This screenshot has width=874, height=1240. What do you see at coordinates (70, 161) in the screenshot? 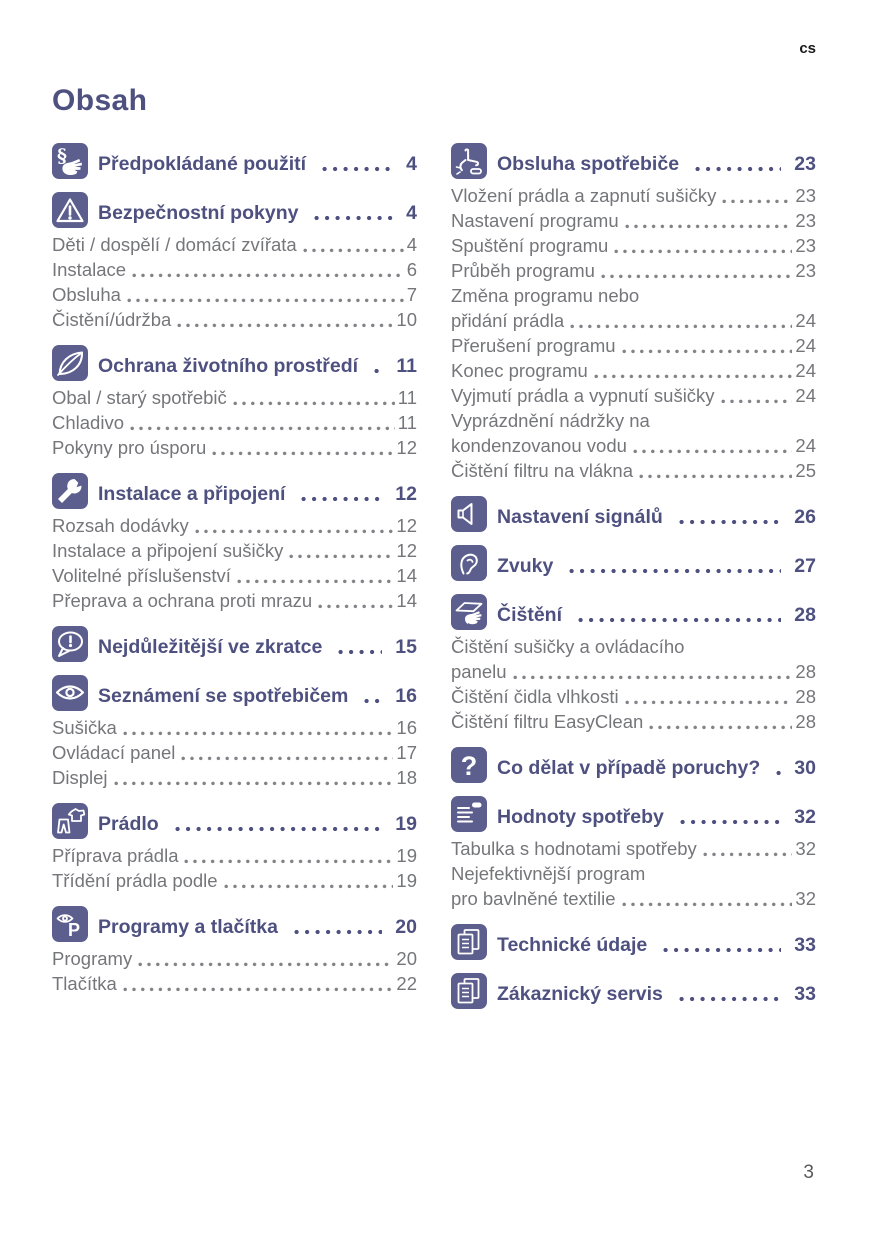
I see `section-sign-hand-icon: §` at bounding box center [70, 161].